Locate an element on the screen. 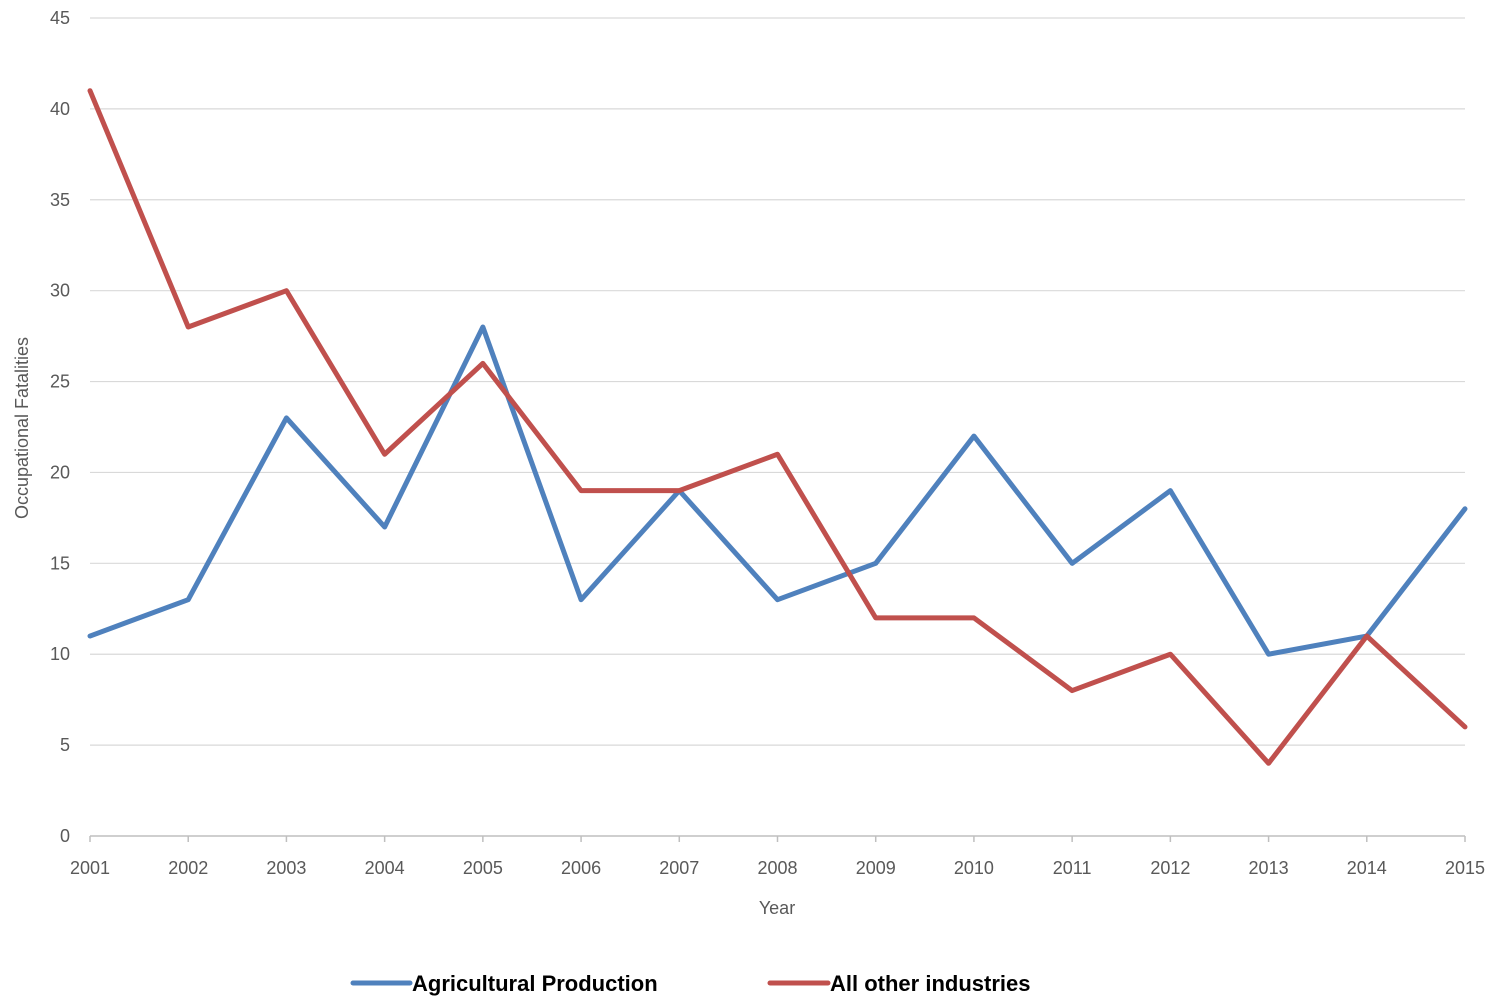 This screenshot has width=1495, height=997. x-tick-label: 2002 is located at coordinates (188, 868).